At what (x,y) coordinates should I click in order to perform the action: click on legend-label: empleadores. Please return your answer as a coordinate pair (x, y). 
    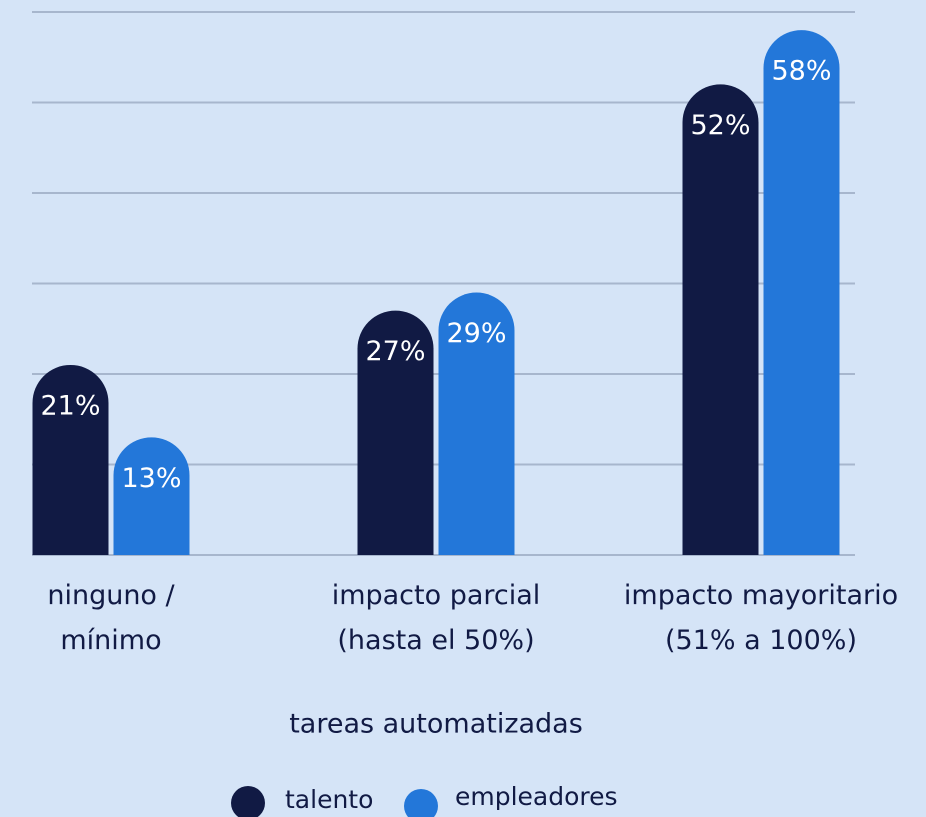
    Looking at the image, I should click on (536, 796).